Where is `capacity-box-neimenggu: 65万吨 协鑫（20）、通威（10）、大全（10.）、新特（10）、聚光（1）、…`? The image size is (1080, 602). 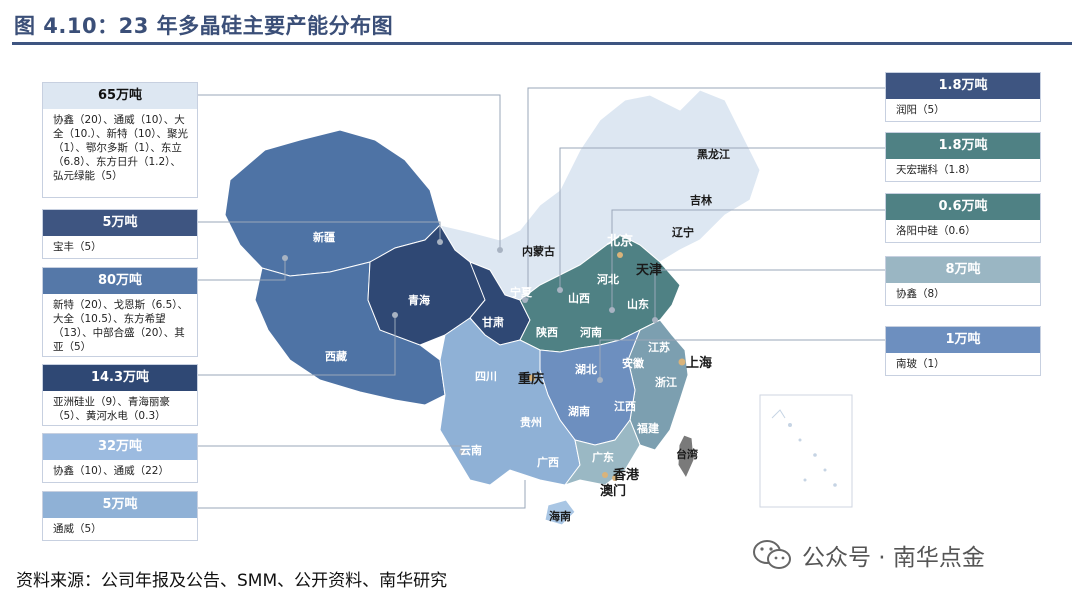 capacity-box-neimenggu: 65万吨 协鑫（20）、通威（10）、大全（10.）、新特（10）、聚光（1）、… is located at coordinates (120, 140).